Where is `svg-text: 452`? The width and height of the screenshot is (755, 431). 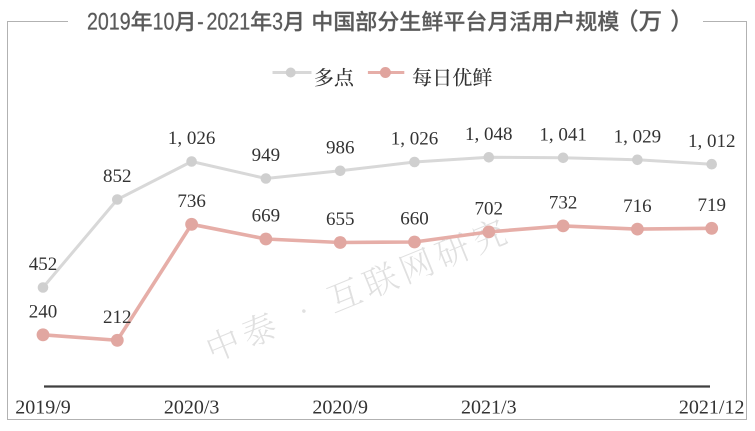 svg-text: 452 is located at coordinates (43, 264).